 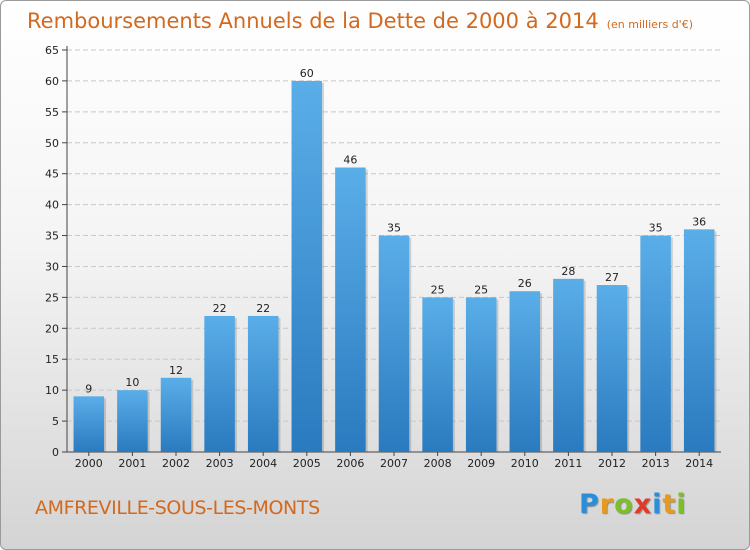 I want to click on x-tick-label: 2008, so click(x=438, y=463).